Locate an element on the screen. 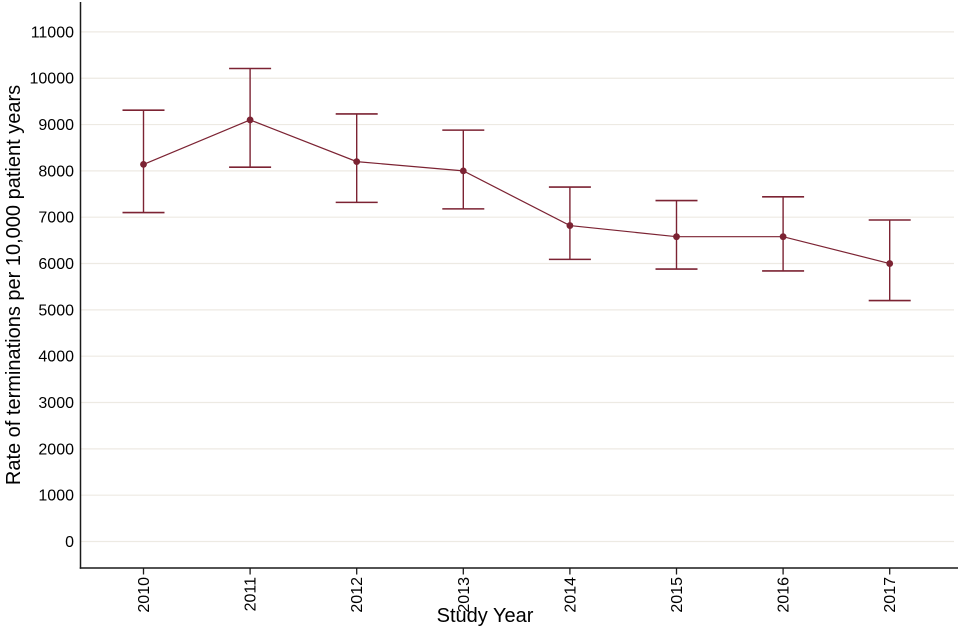 Image resolution: width=960 pixels, height=640 pixels. x-tick-label: 2014 is located at coordinates (570, 595).